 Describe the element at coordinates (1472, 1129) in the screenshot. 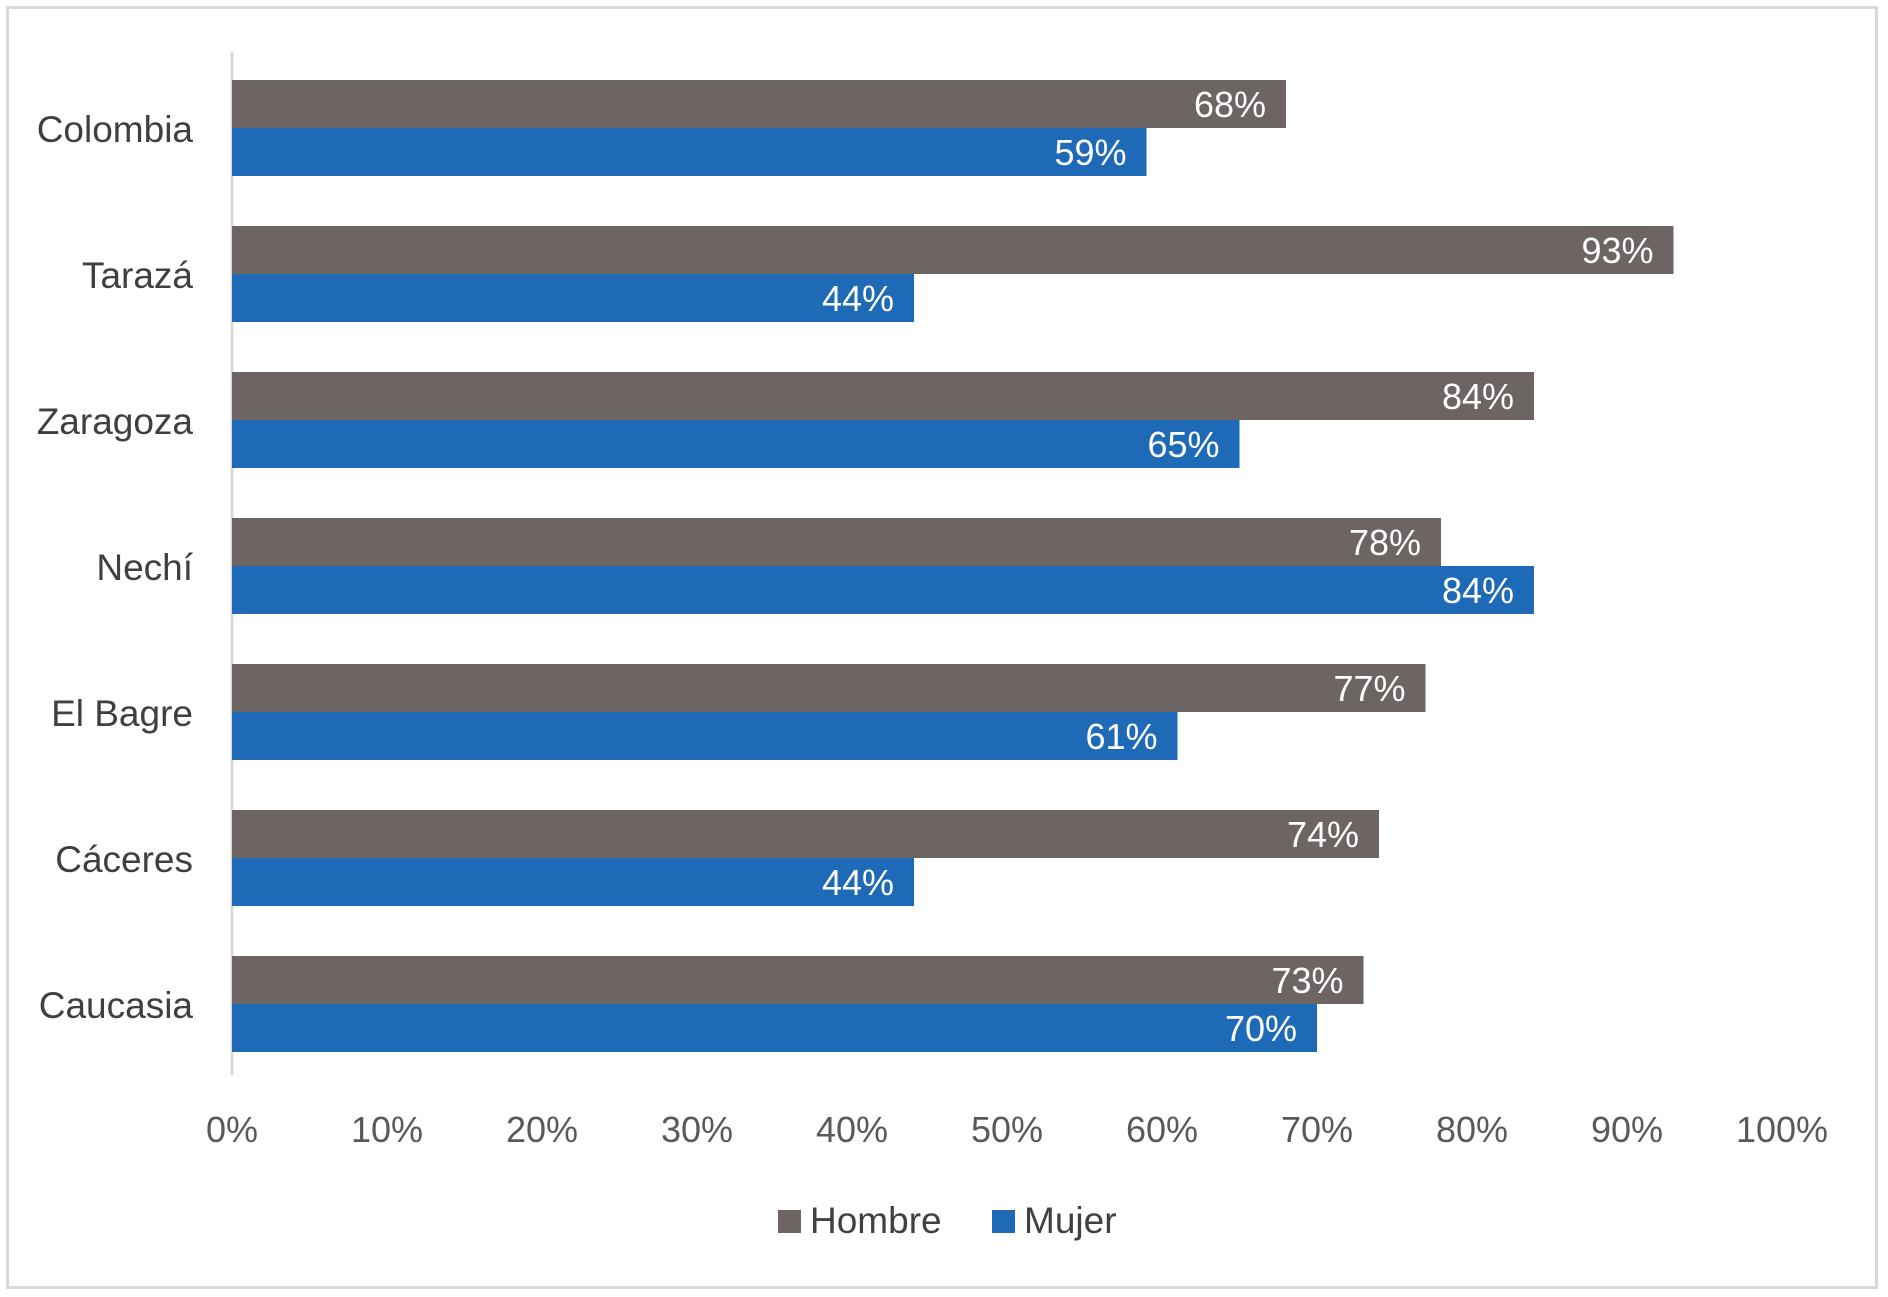

I see `x-tick-label: 80%` at that location.